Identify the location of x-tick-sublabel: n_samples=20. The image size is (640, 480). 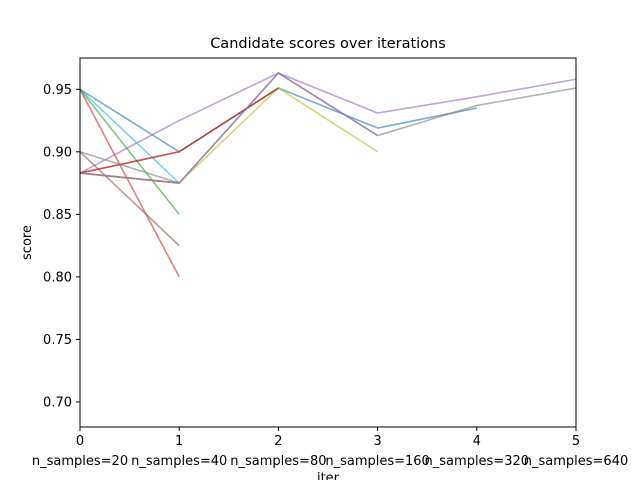
(80, 461).